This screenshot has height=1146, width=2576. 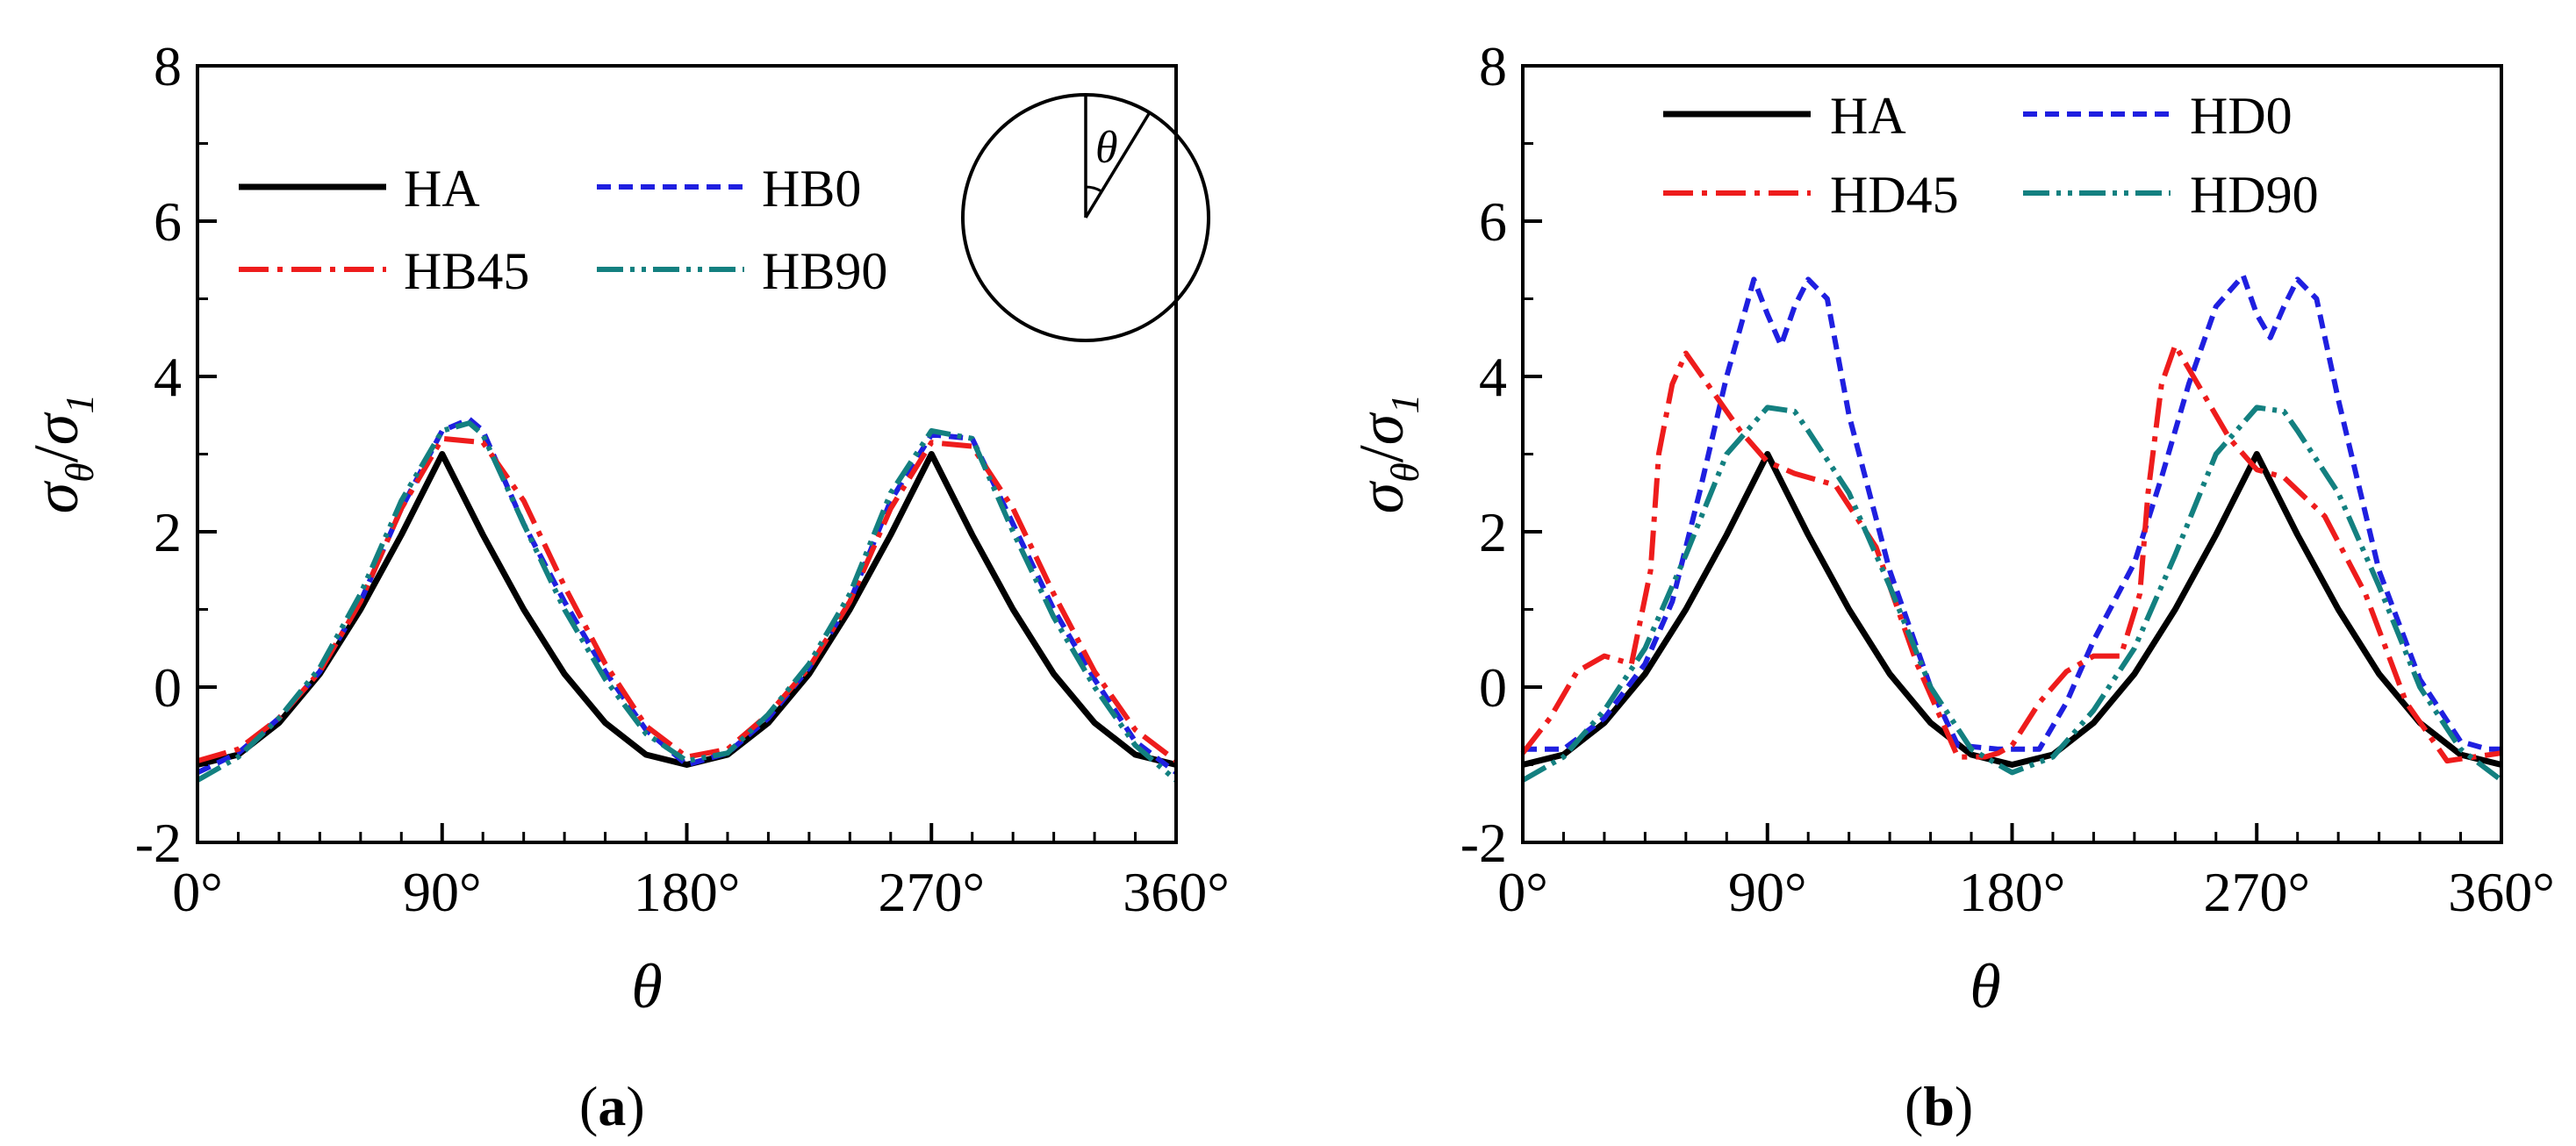 What do you see at coordinates (1985, 986) in the screenshot?
I see `panel-b-x-axis-title: θ` at bounding box center [1985, 986].